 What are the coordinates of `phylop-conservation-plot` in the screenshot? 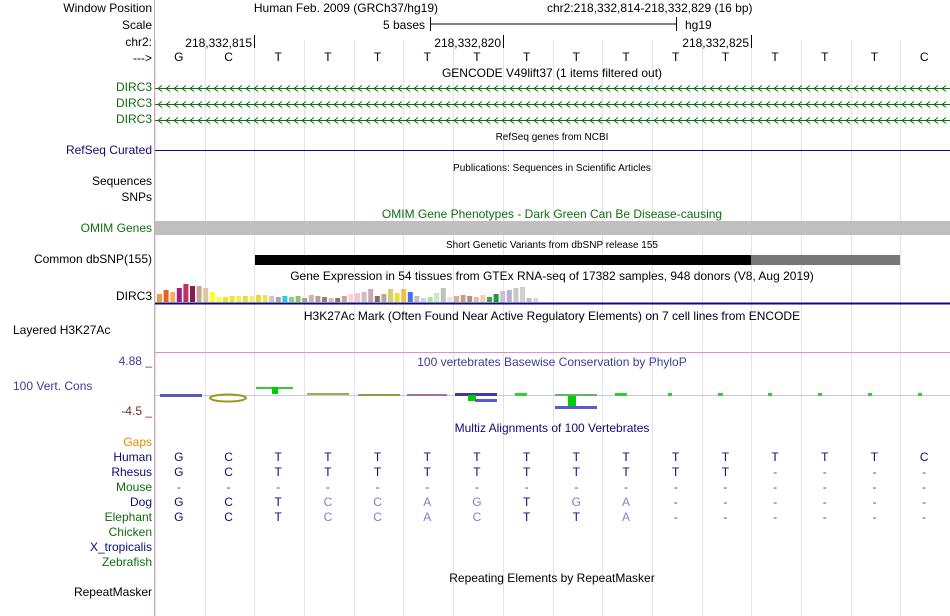 It's located at (552, 398).